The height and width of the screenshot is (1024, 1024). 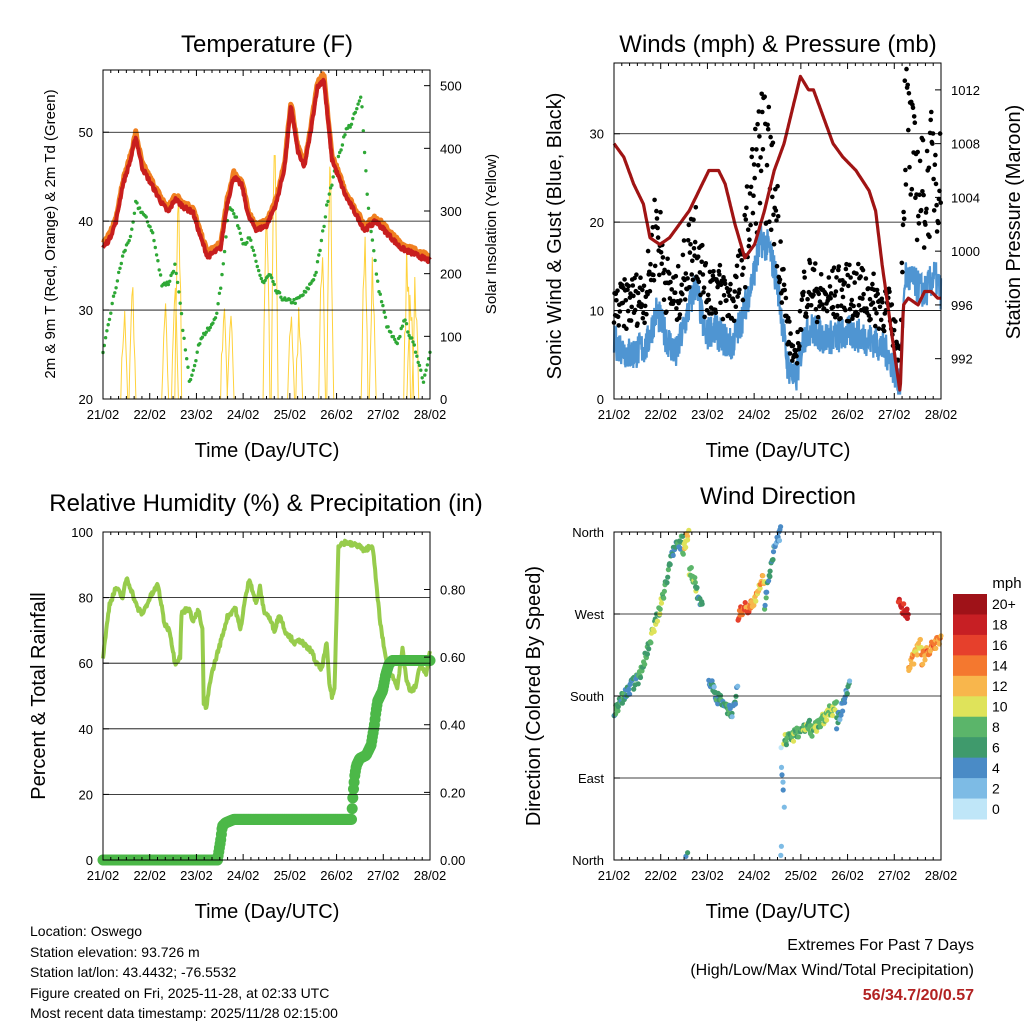 I want to click on temperature-ylabel-right: Solar Insolation (Yellow), so click(x=491, y=234).